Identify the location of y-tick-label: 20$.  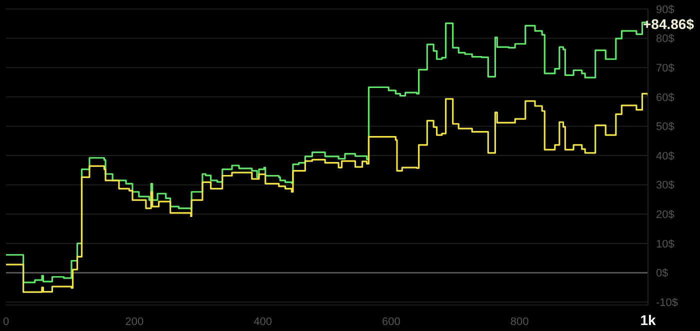
(665, 215).